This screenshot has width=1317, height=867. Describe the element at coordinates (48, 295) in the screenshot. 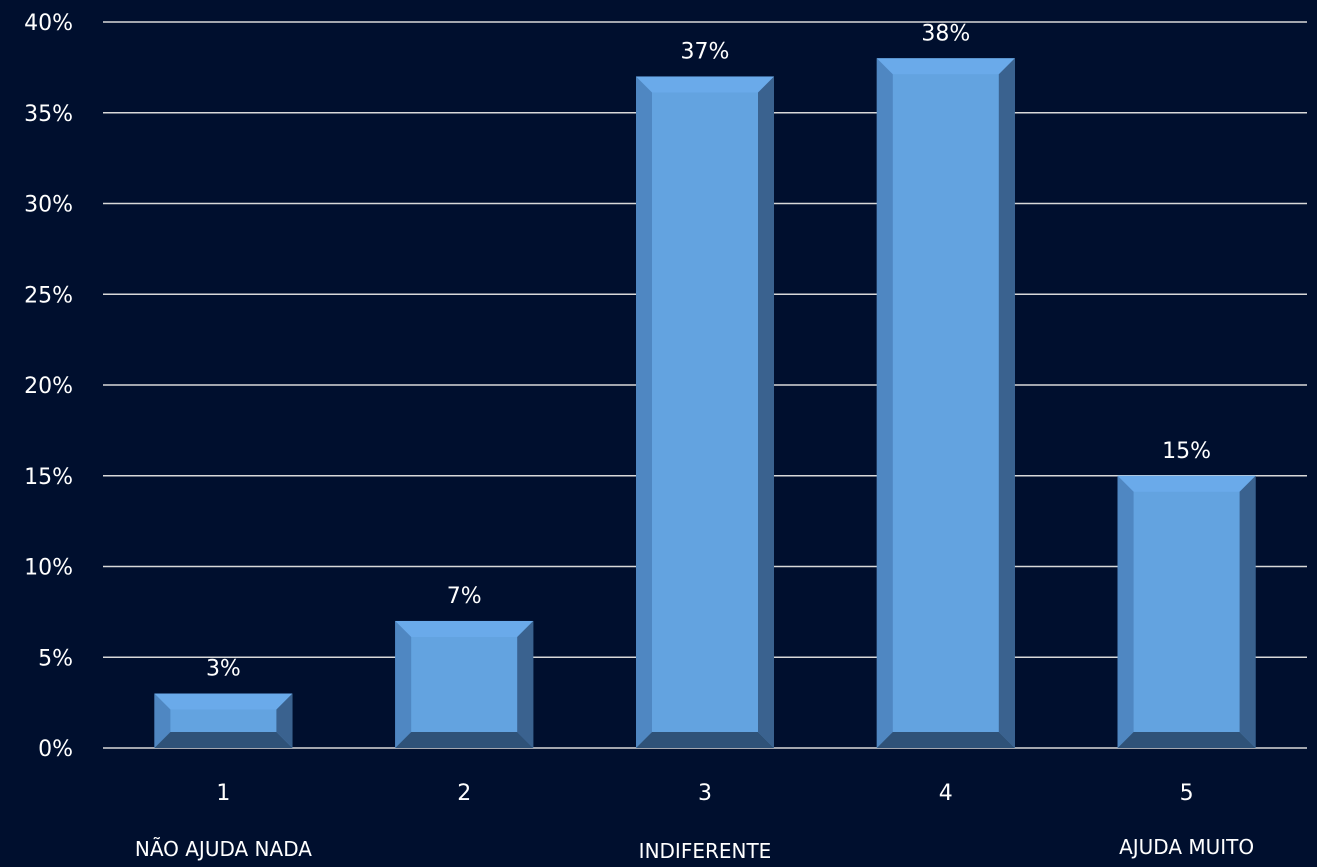

I see `y-tick-label: 25%` at that location.